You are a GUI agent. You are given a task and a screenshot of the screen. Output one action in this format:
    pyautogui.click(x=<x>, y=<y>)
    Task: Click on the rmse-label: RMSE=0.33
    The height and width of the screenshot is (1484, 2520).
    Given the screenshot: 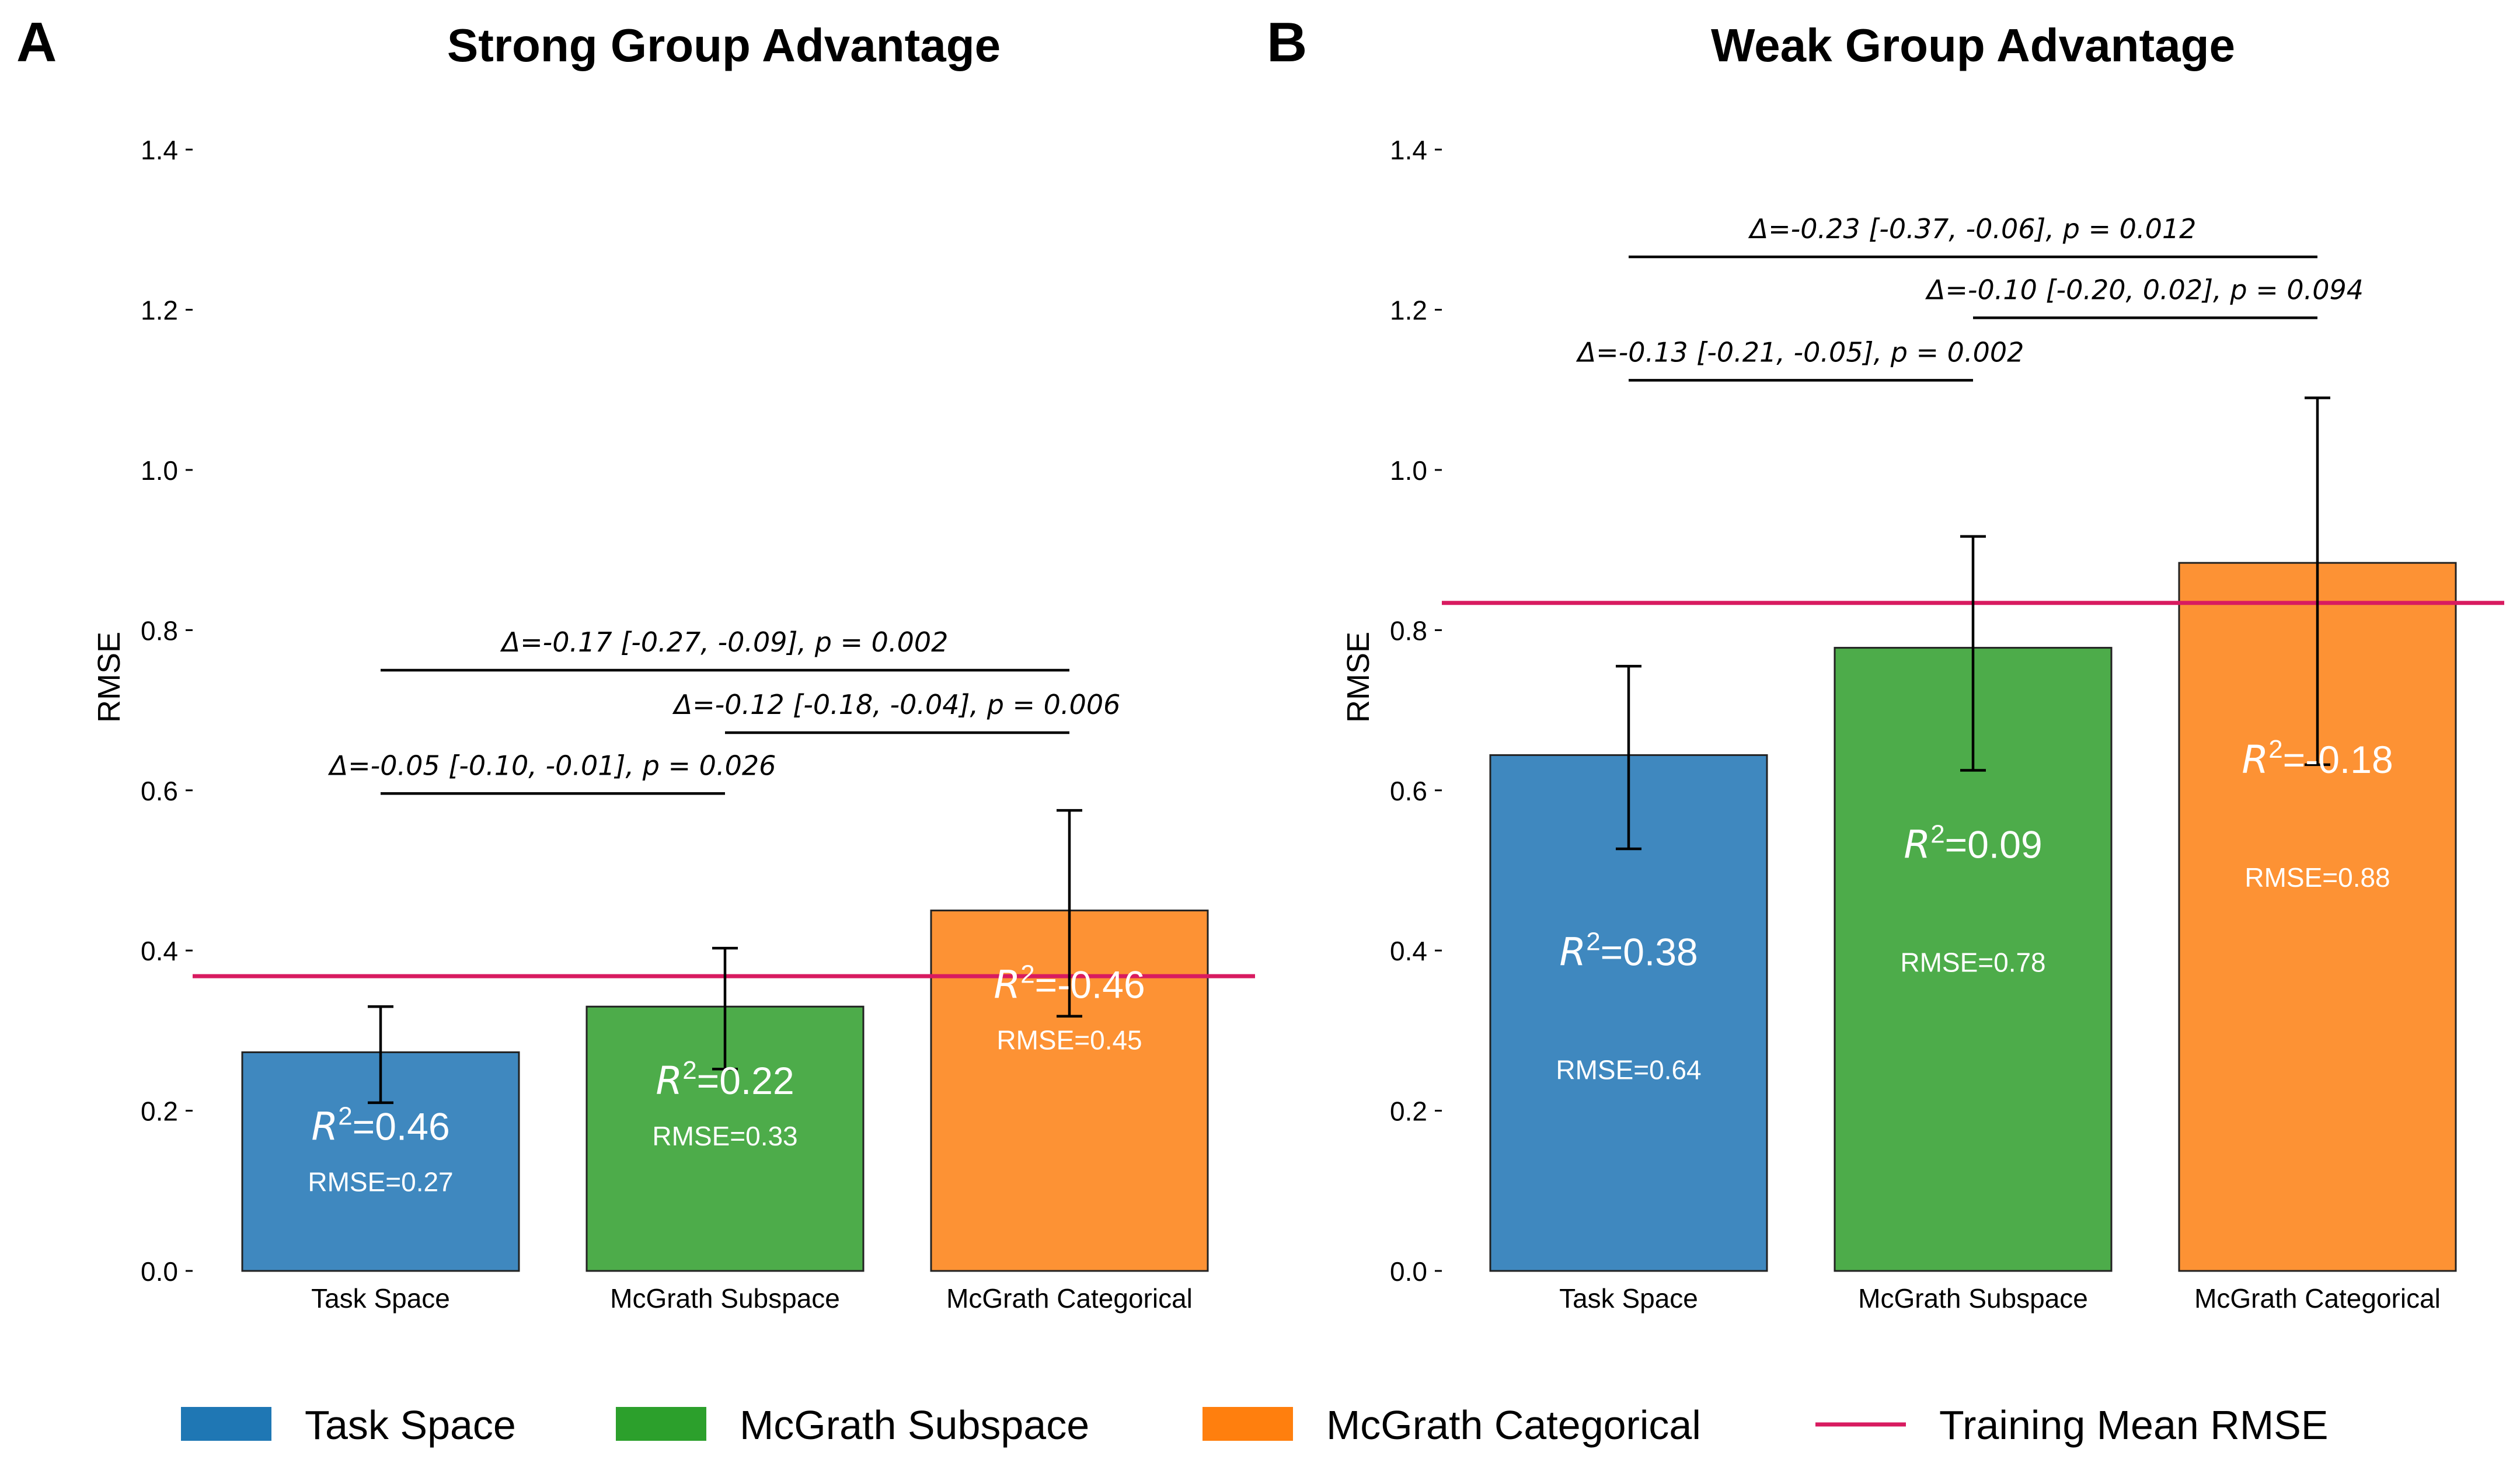 What is the action you would take?
    pyautogui.click(x=724, y=1136)
    